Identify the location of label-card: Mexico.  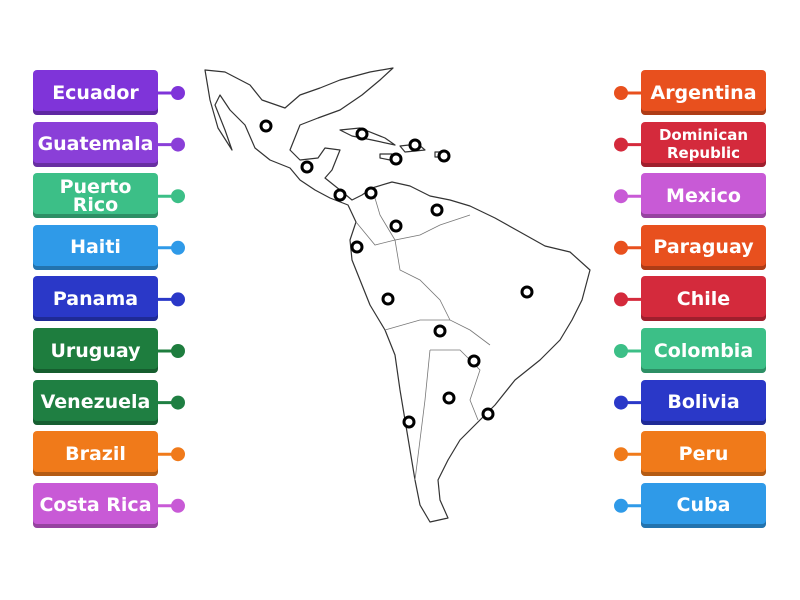
(703, 196).